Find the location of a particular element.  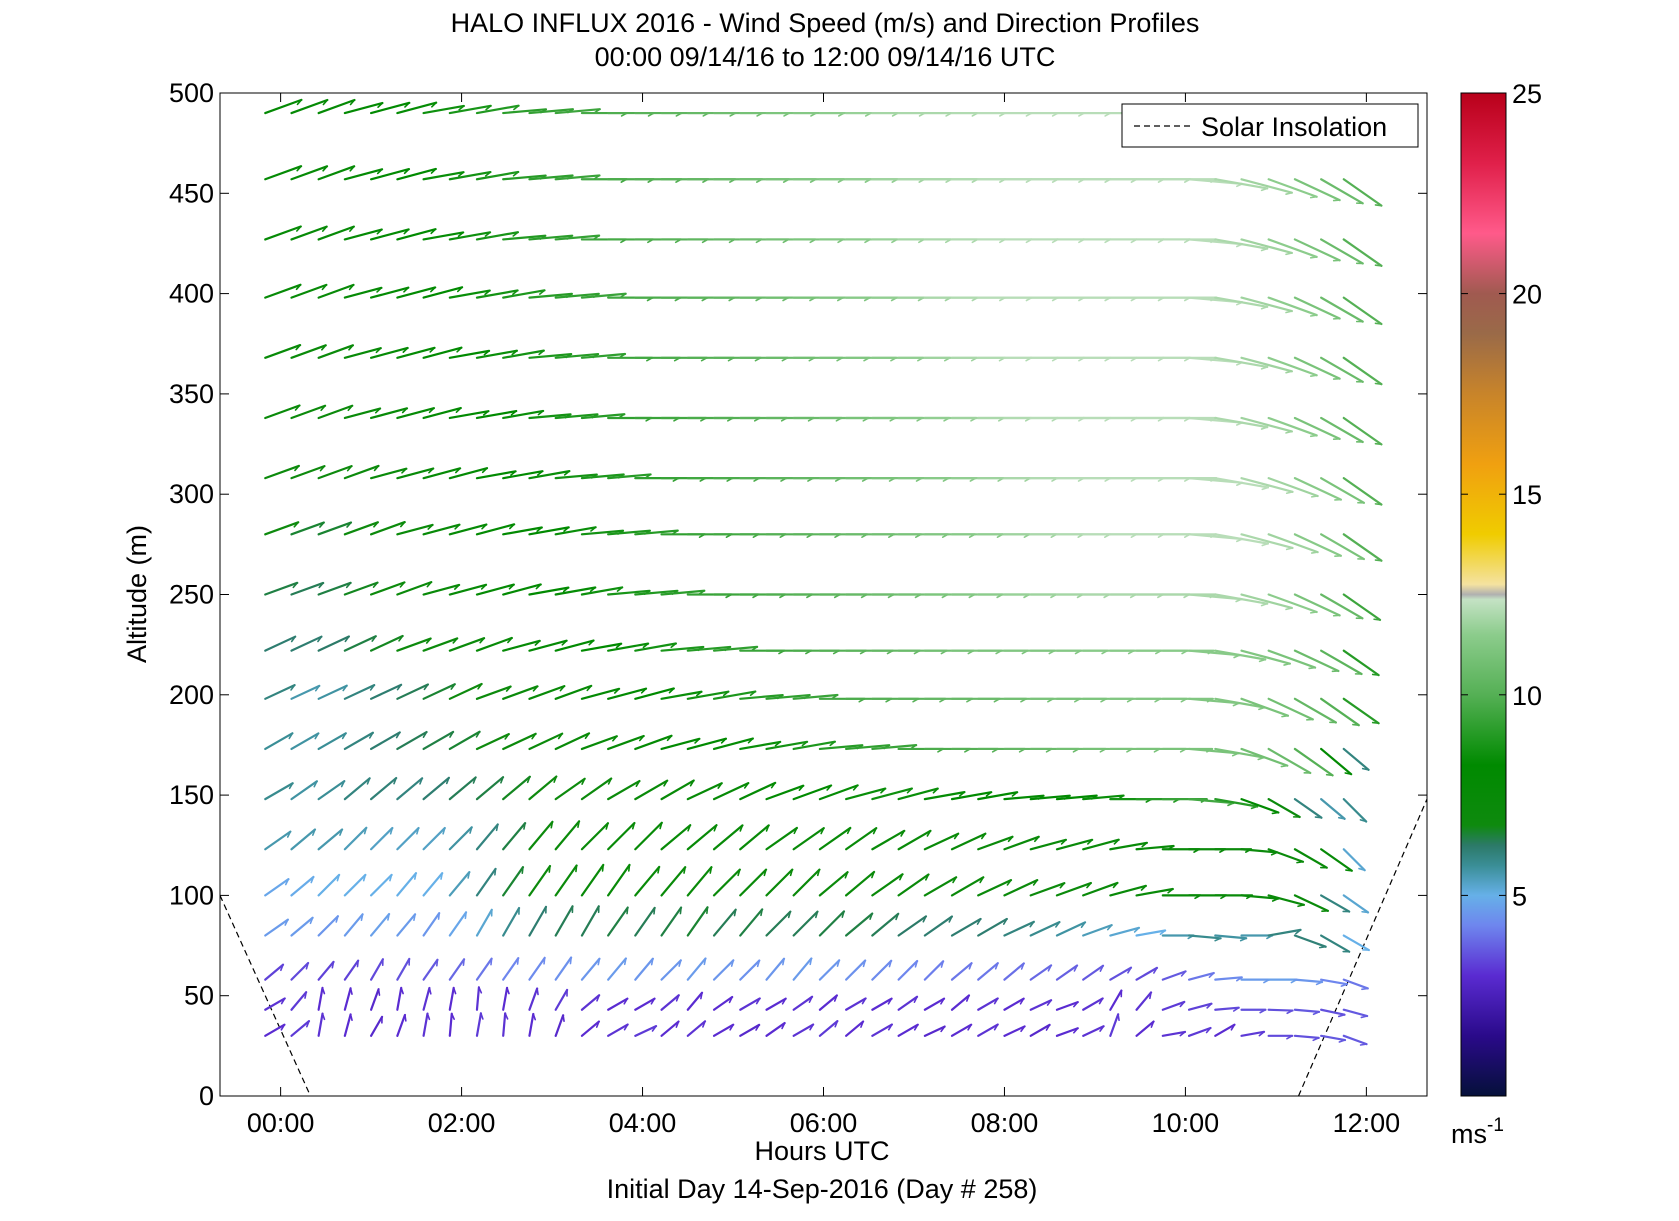

colorbar-gradient is located at coordinates (1483, 594).